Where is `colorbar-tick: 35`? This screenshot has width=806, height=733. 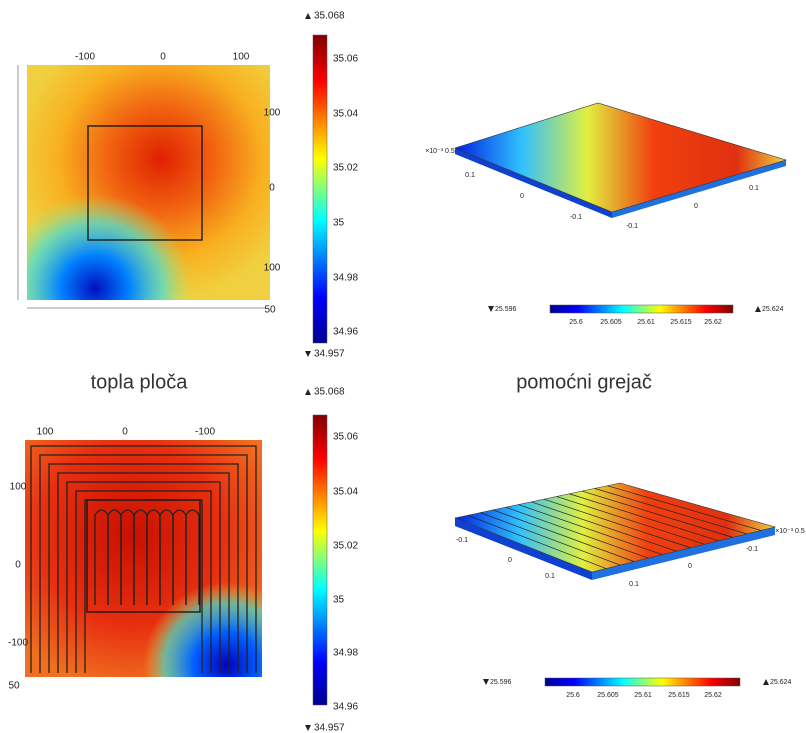 colorbar-tick: 35 is located at coordinates (339, 223).